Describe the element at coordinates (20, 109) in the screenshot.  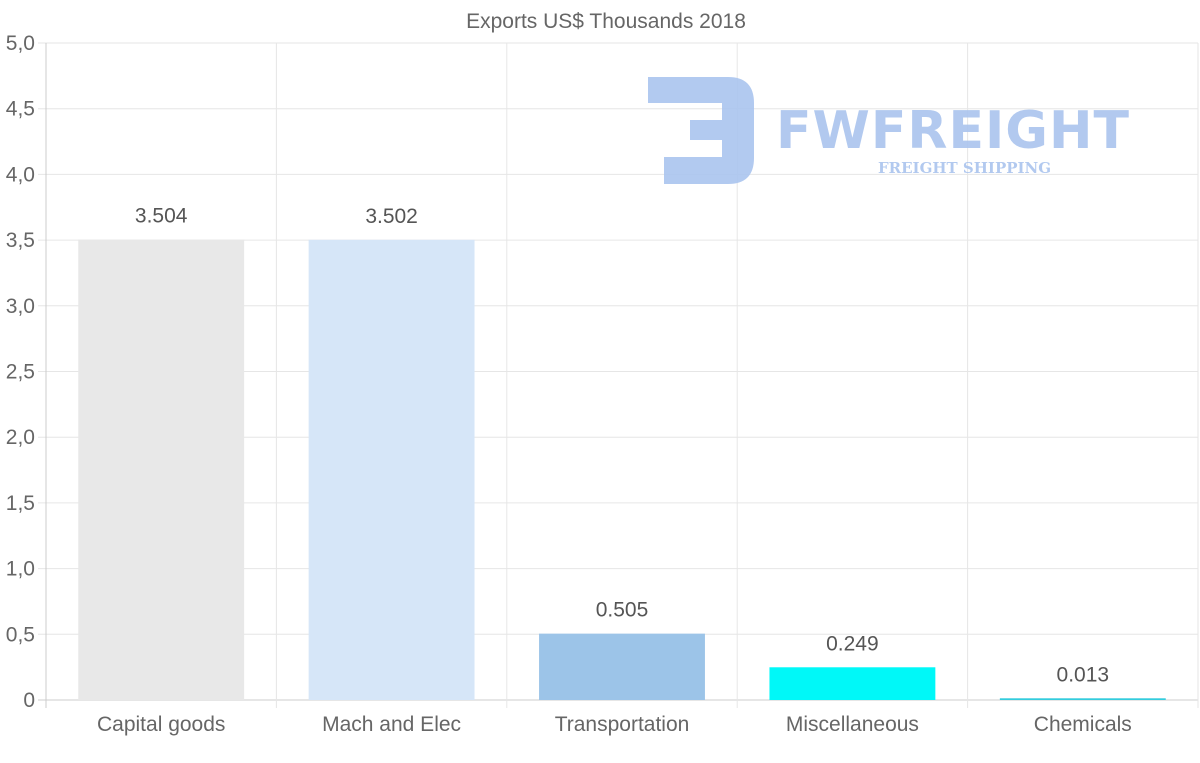
I see `y-tick-label: 4,5` at that location.